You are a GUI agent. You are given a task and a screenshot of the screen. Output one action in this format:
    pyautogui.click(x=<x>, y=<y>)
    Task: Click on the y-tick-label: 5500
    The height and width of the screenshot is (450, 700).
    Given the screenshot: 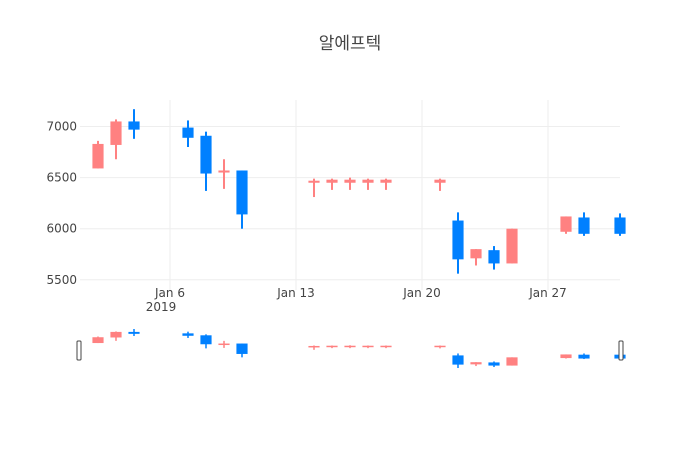 What is the action you would take?
    pyautogui.click(x=61, y=280)
    